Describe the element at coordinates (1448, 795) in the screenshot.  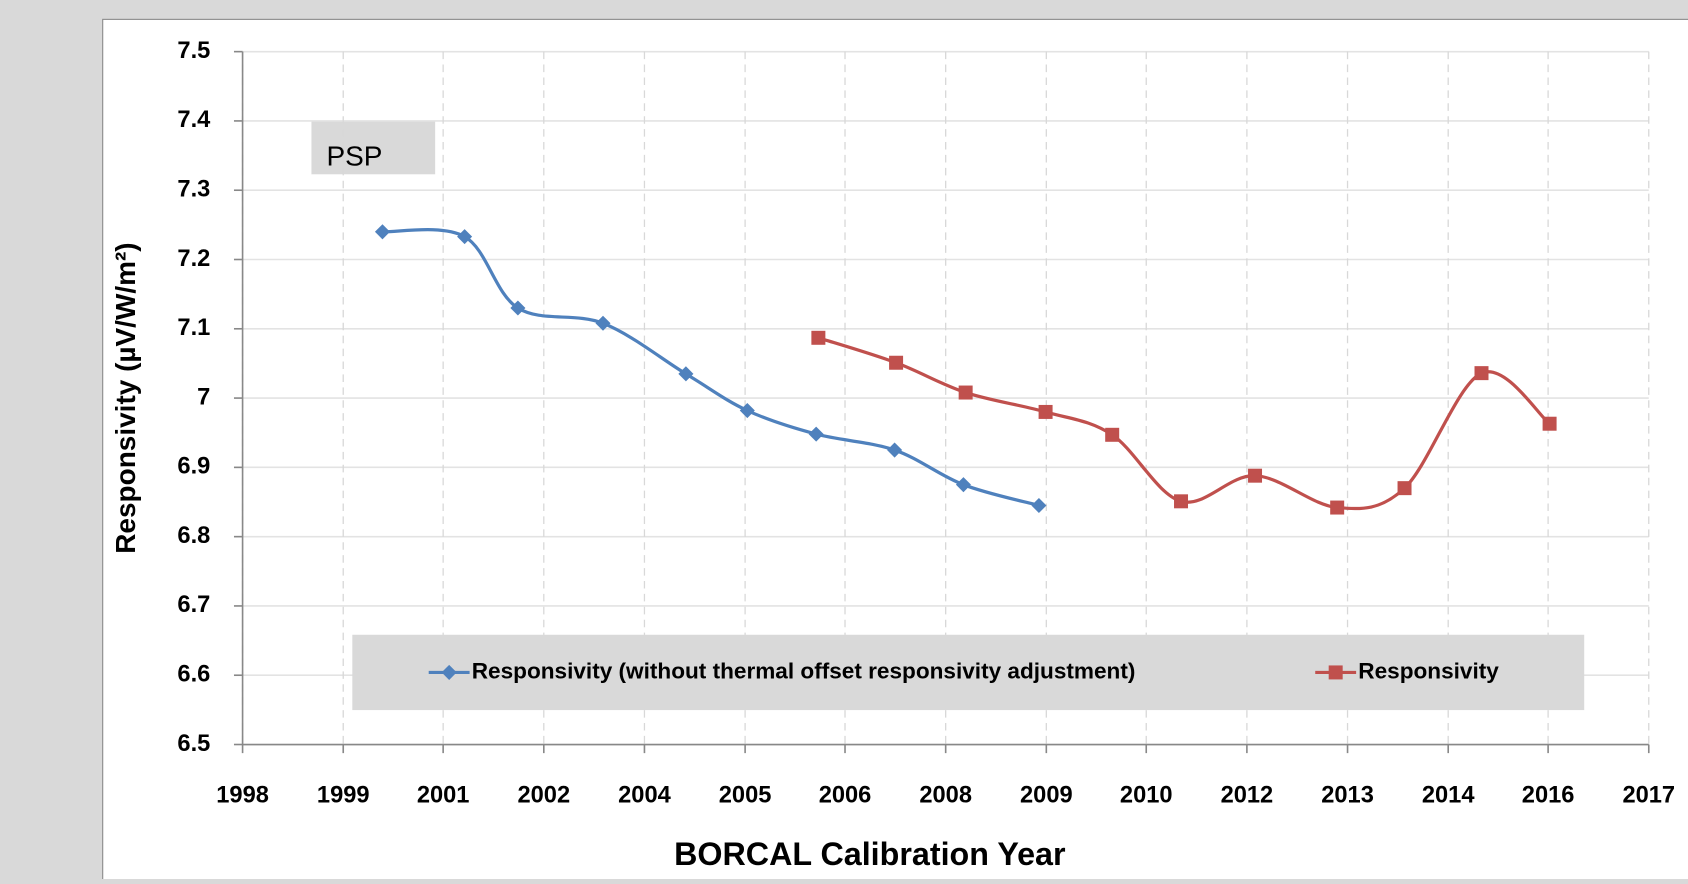
I see `x-tick-label: 2014` at that location.